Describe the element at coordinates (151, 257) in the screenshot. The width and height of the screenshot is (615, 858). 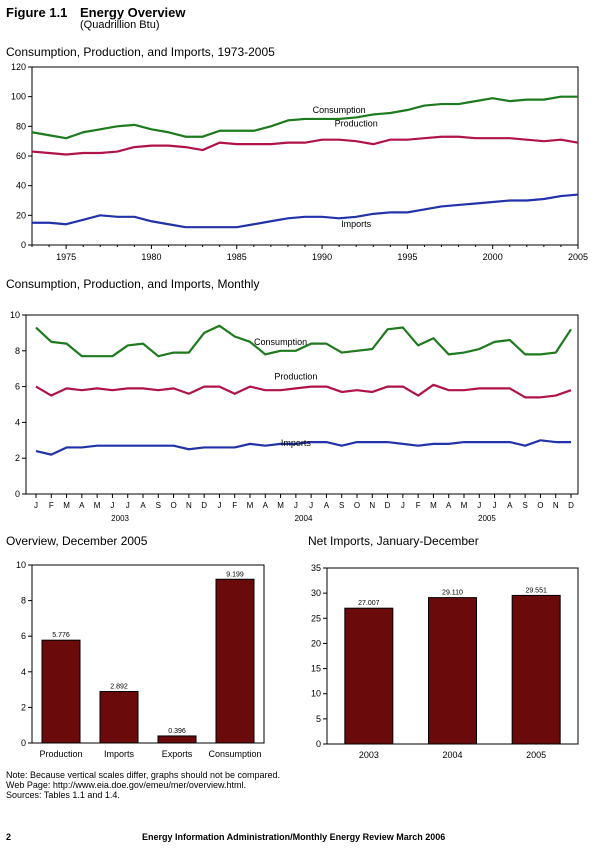
I see `chart1-x-tick-label: 1980` at that location.